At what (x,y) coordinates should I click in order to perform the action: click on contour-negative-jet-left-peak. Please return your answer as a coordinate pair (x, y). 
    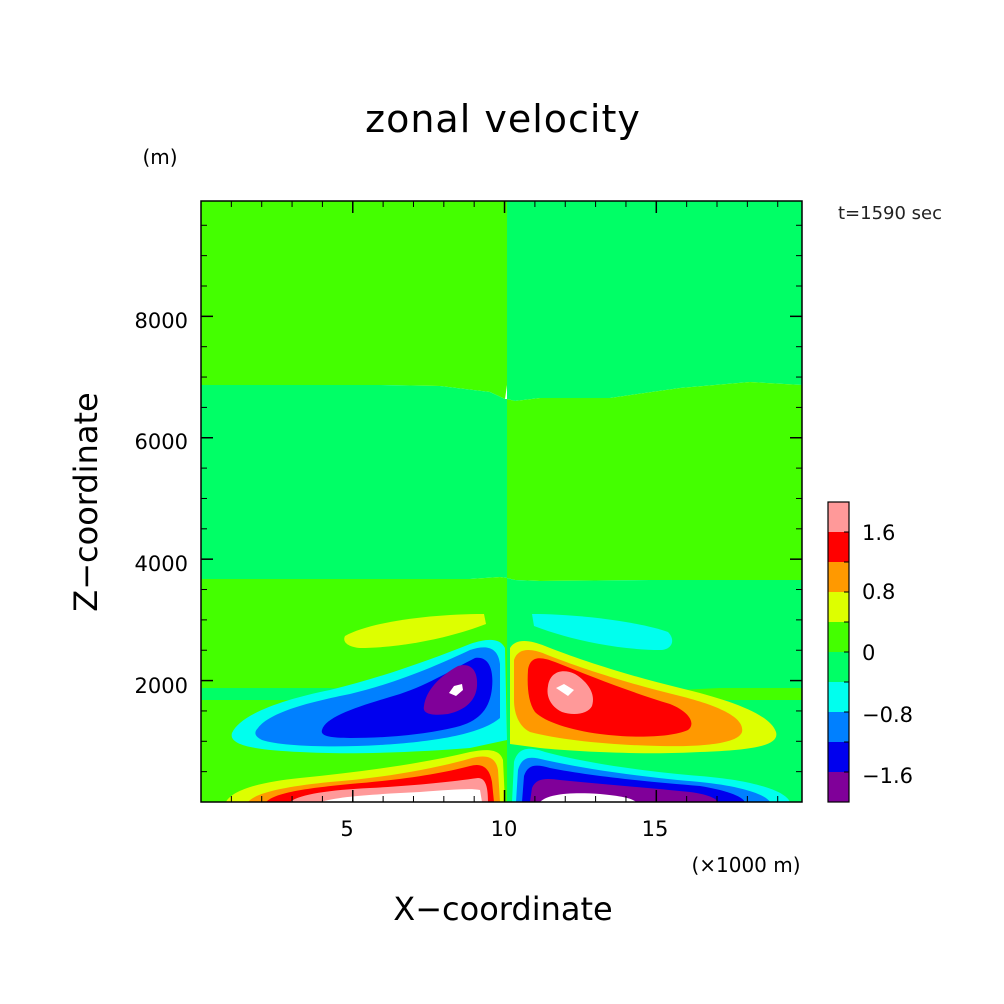
    Looking at the image, I should click on (456, 690).